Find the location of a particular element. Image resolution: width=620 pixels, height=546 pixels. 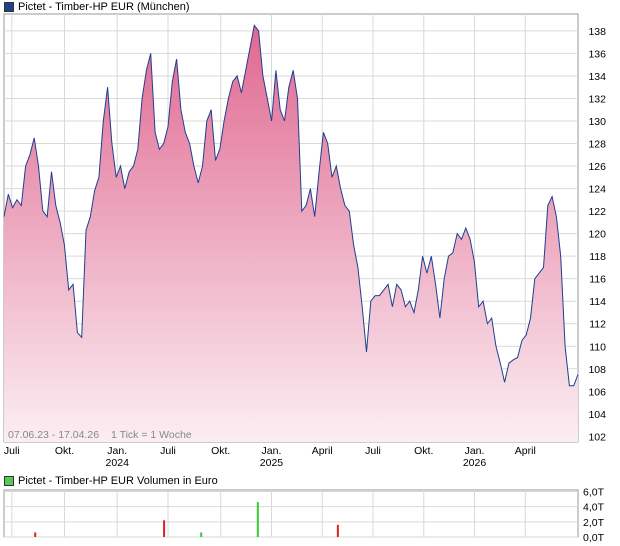

price-y-tick-label: 116 is located at coordinates (597, 280).